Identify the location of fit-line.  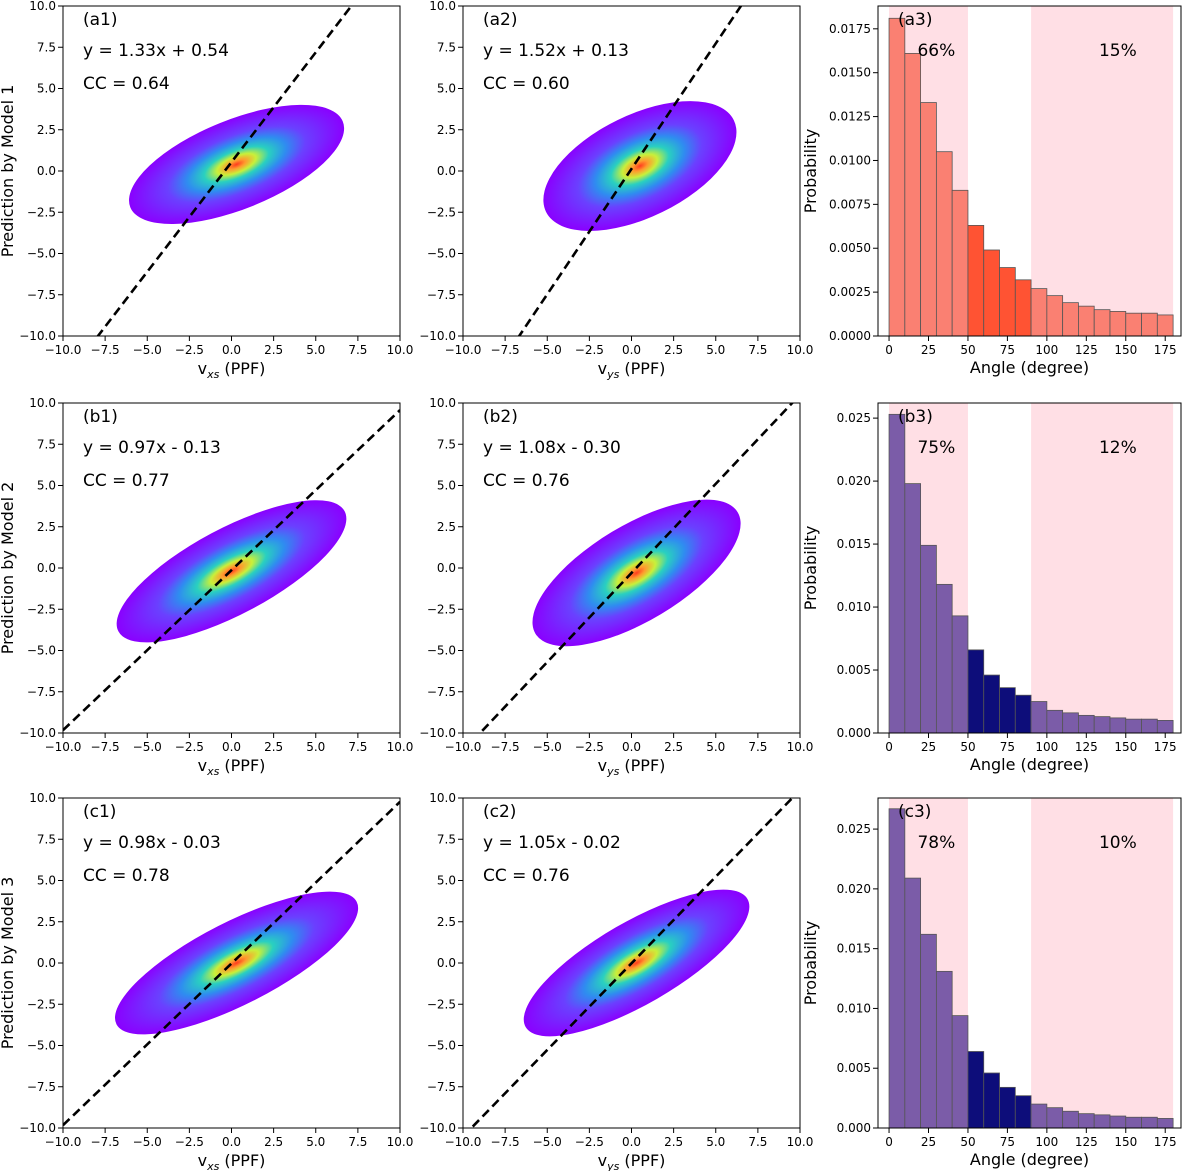
(632, 963).